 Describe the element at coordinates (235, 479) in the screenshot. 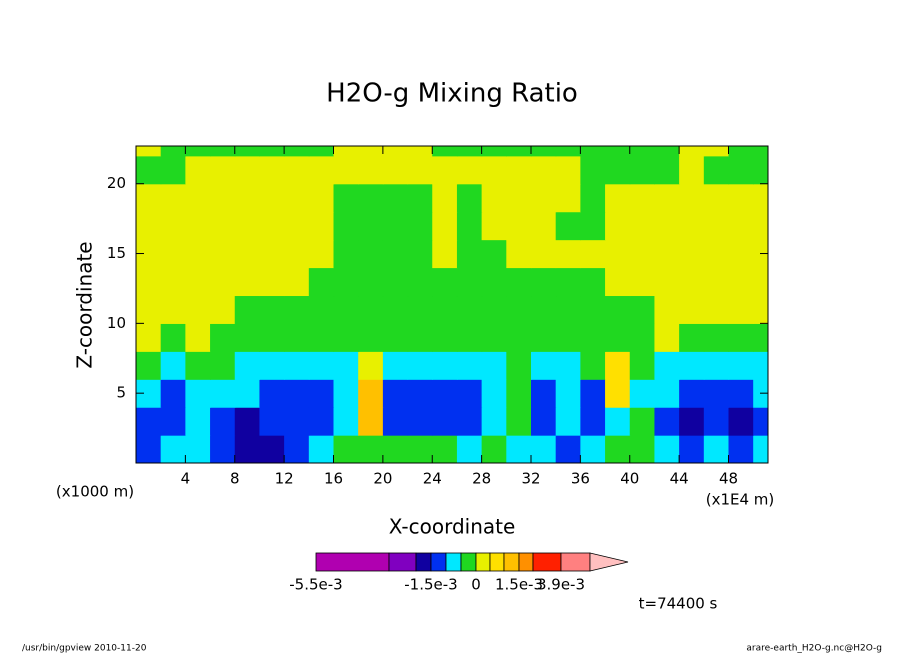

I see `x-tick-label: 8` at that location.